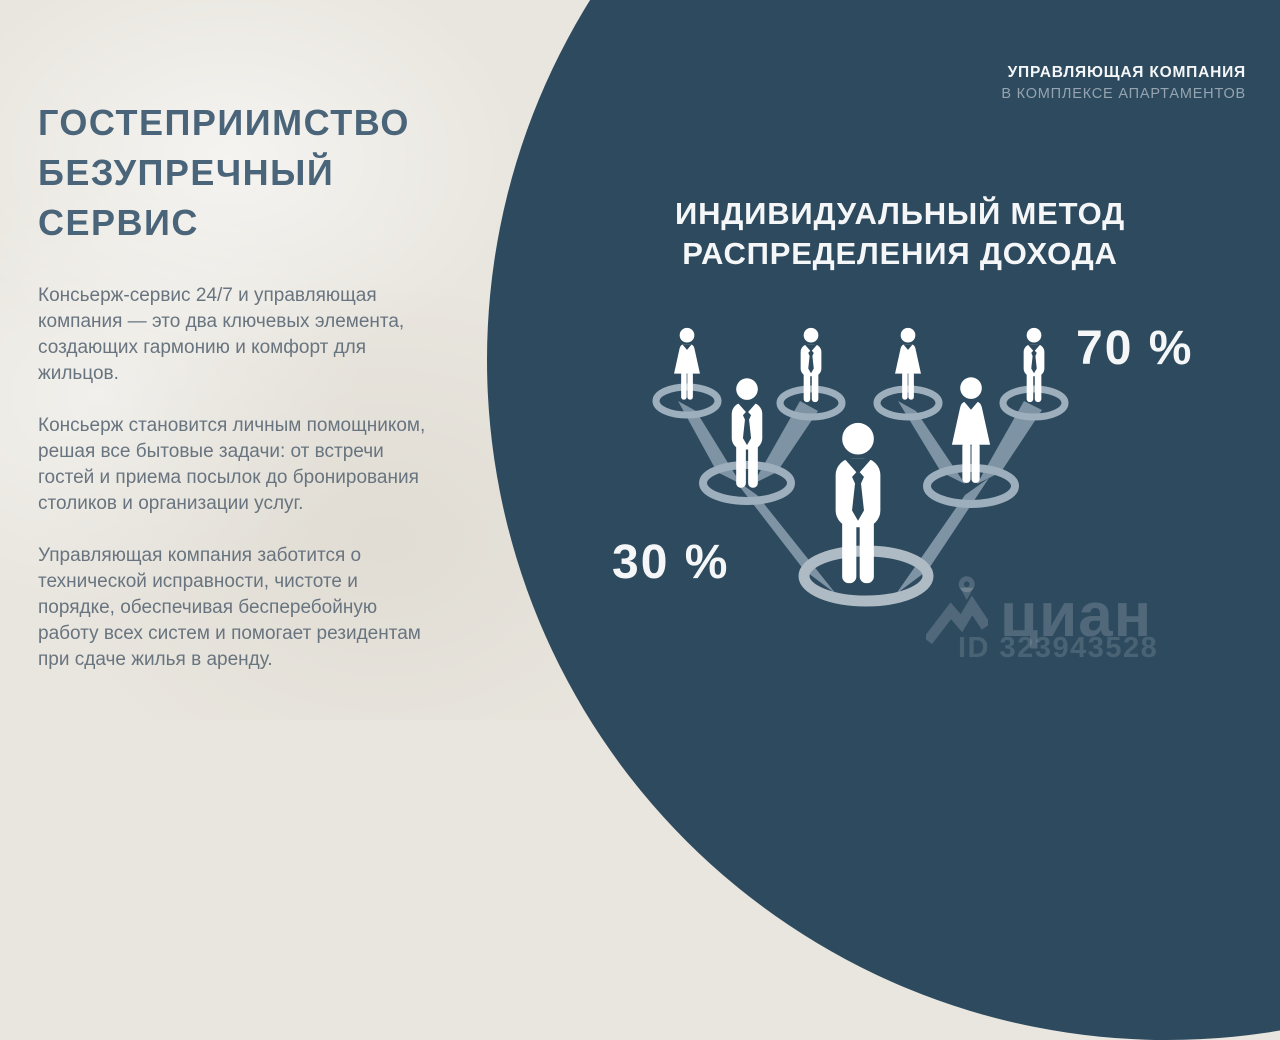 Image resolution: width=1280 pixels, height=1040 pixels. I want to click on infographic-title-line-2: РАСПРЕДЕЛЕНИЯ ДОХОДА, so click(900, 253).